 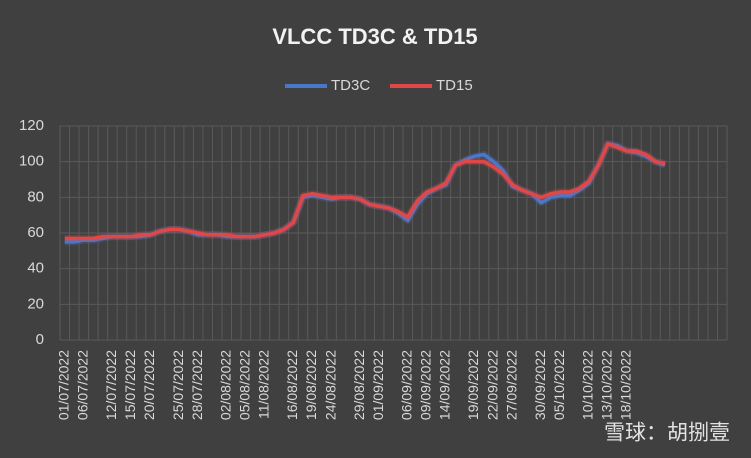 I want to click on y-tick-label: 120, so click(x=31, y=125).